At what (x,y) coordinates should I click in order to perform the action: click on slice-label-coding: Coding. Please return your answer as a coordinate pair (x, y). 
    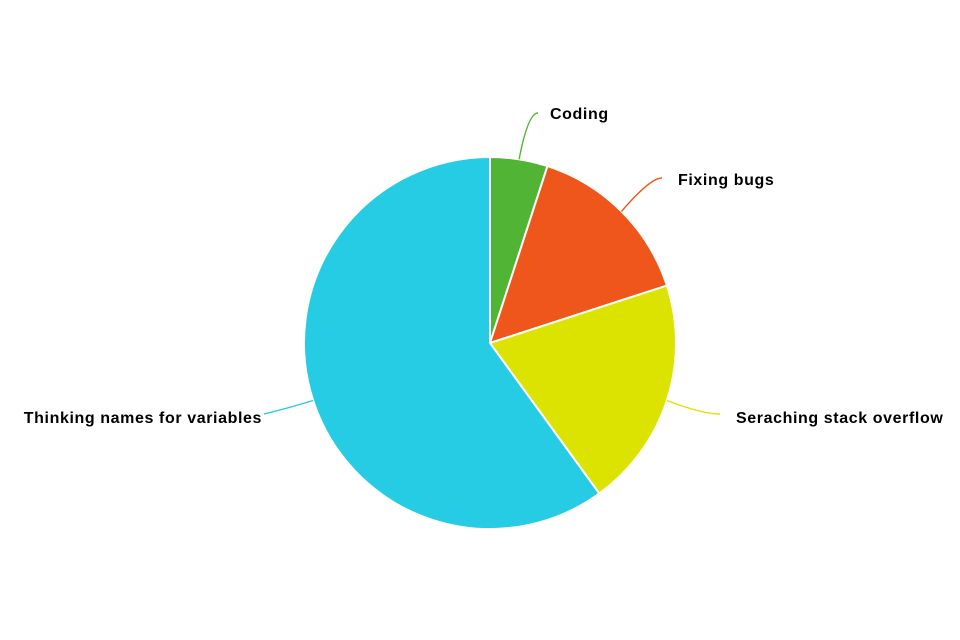
    Looking at the image, I should click on (579, 114).